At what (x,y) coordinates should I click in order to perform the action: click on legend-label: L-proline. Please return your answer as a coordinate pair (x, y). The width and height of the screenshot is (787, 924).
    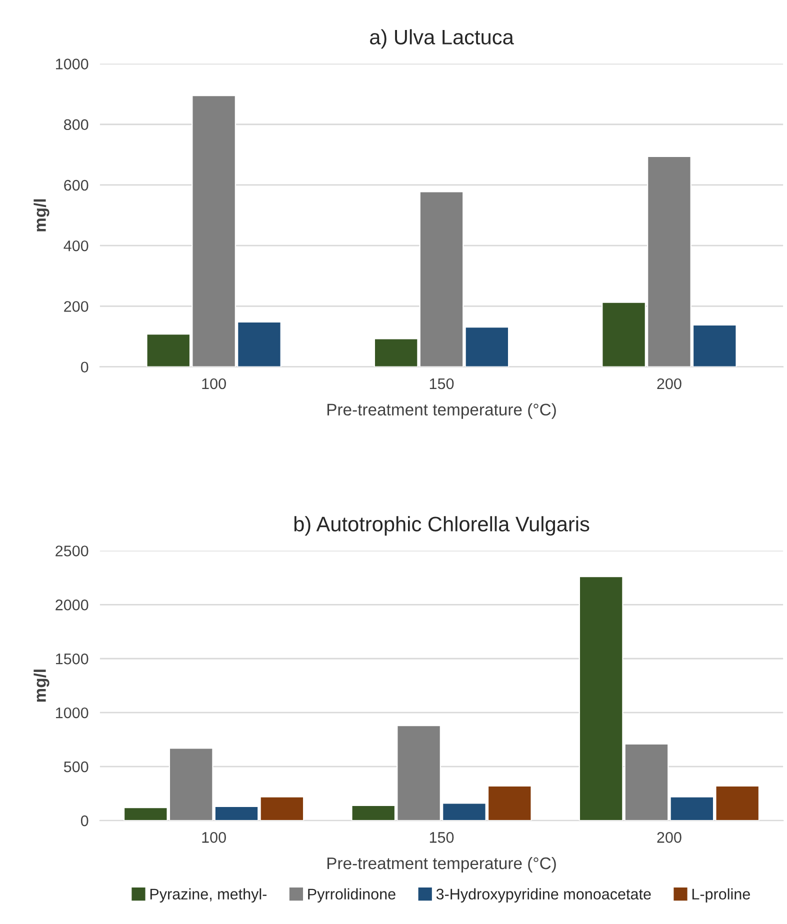
    Looking at the image, I should click on (721, 895).